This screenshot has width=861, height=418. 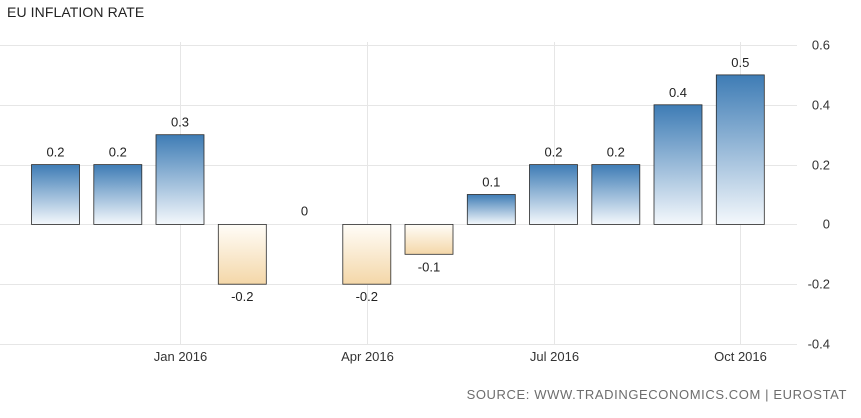 I want to click on data-label: 0.5, so click(x=740, y=62).